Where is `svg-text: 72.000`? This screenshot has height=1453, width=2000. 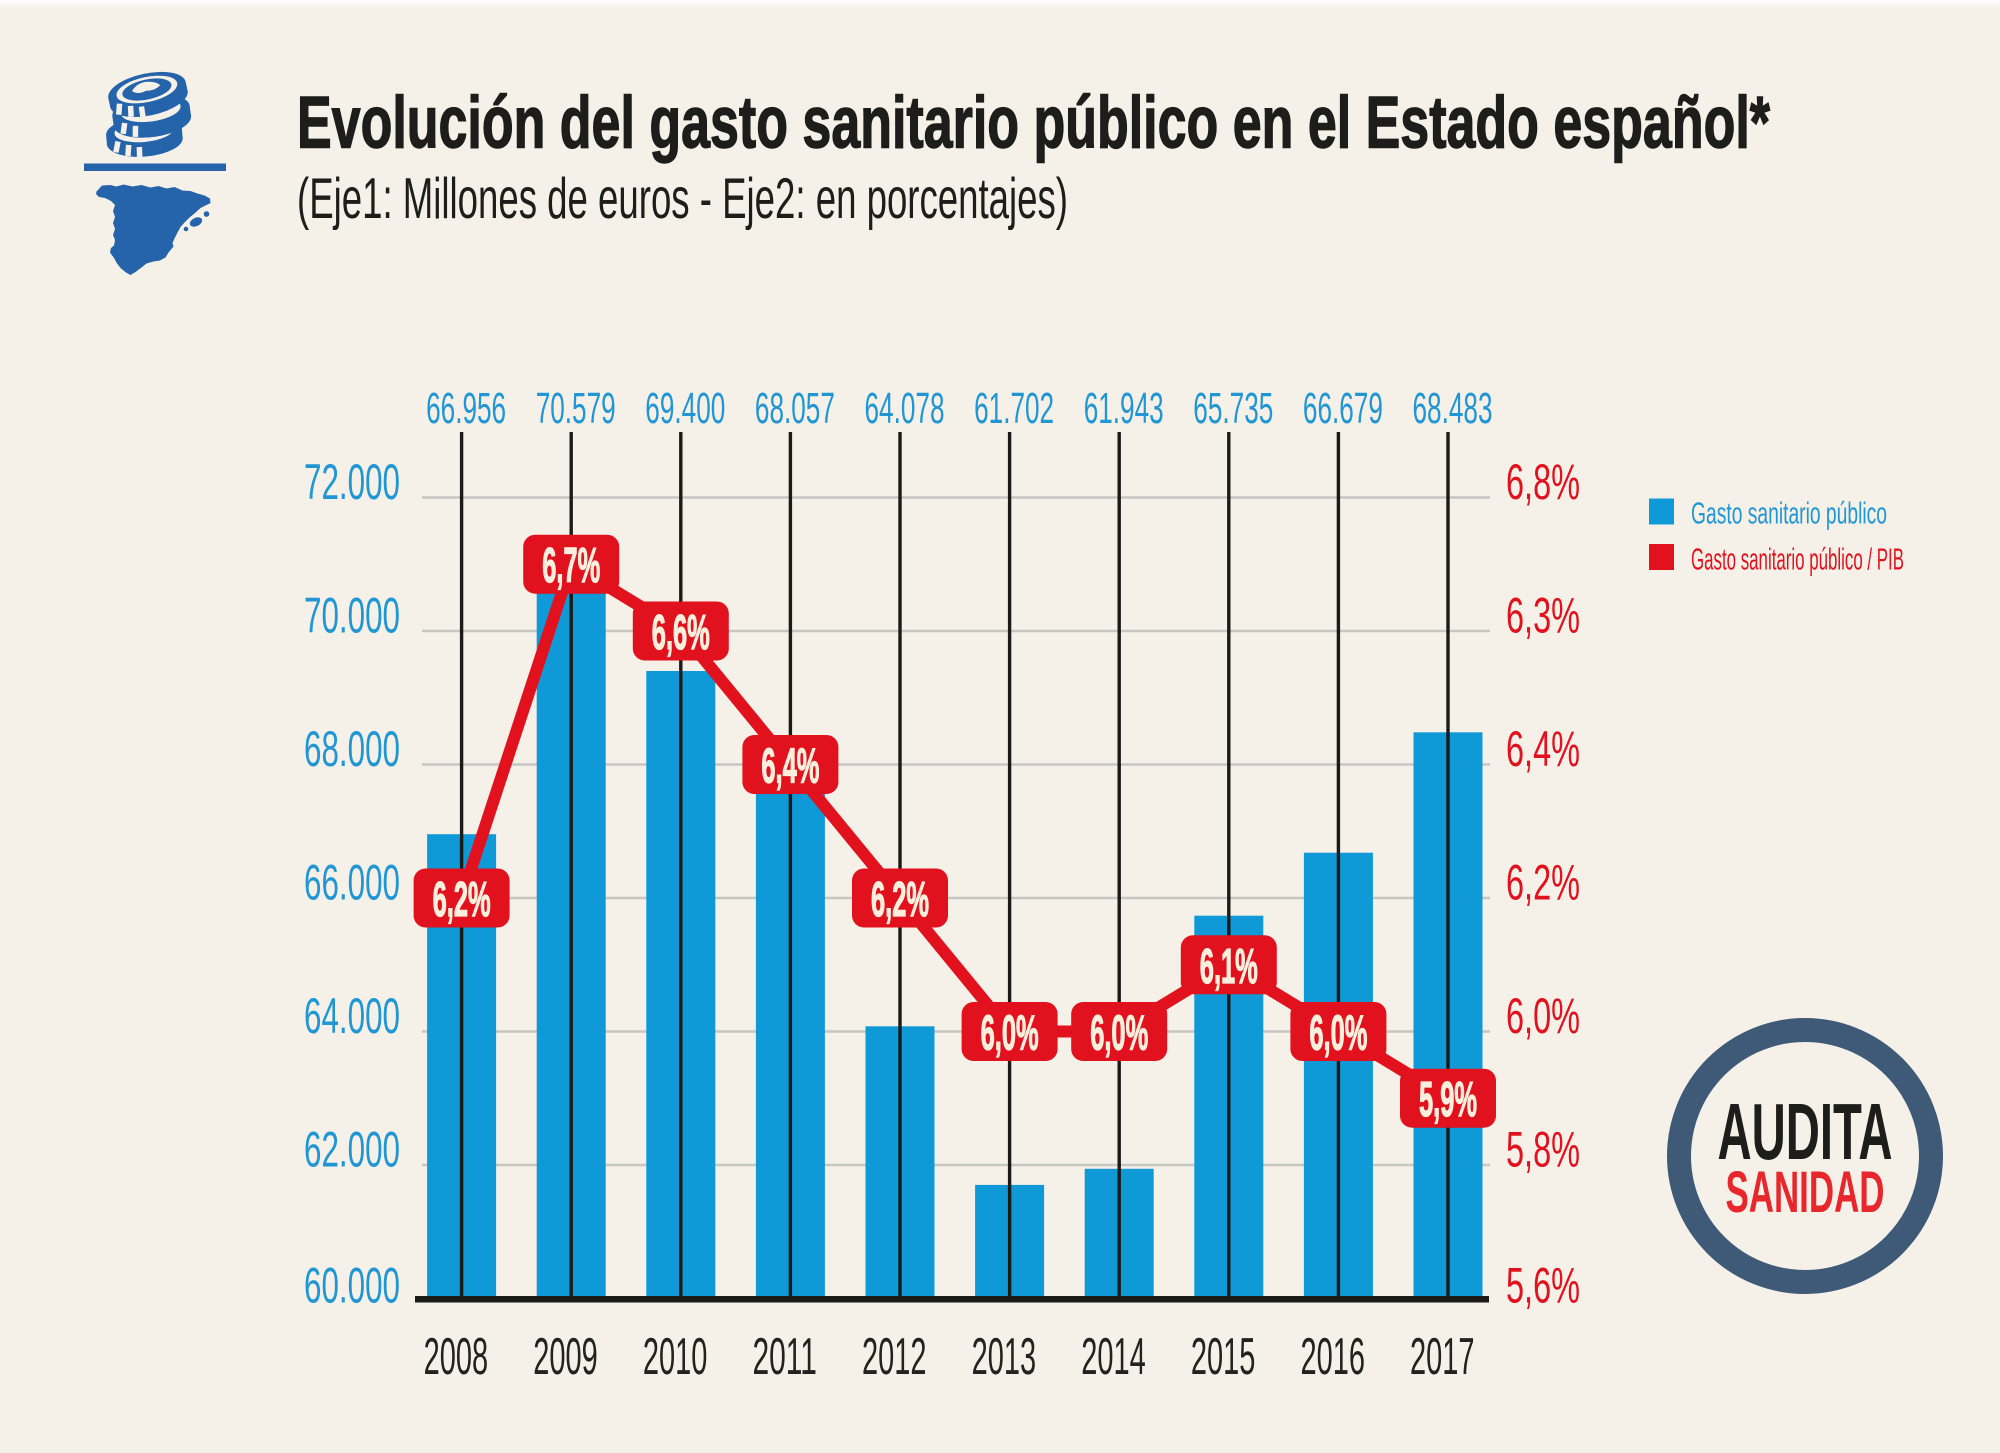
svg-text: 72.000 is located at coordinates (352, 482).